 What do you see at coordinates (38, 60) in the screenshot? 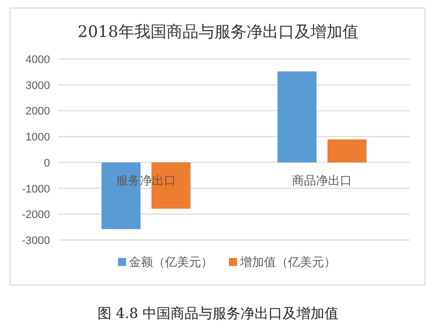
I see `y-tick-label: 4000` at bounding box center [38, 60].